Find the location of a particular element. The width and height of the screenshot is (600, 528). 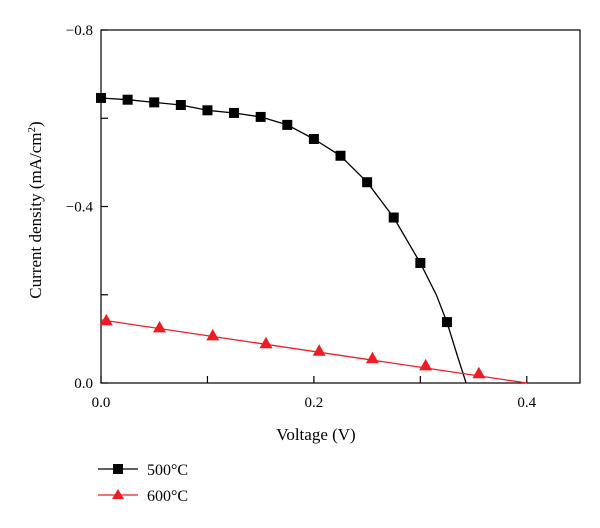

y-tick-label: 0.0 is located at coordinates (83, 384).